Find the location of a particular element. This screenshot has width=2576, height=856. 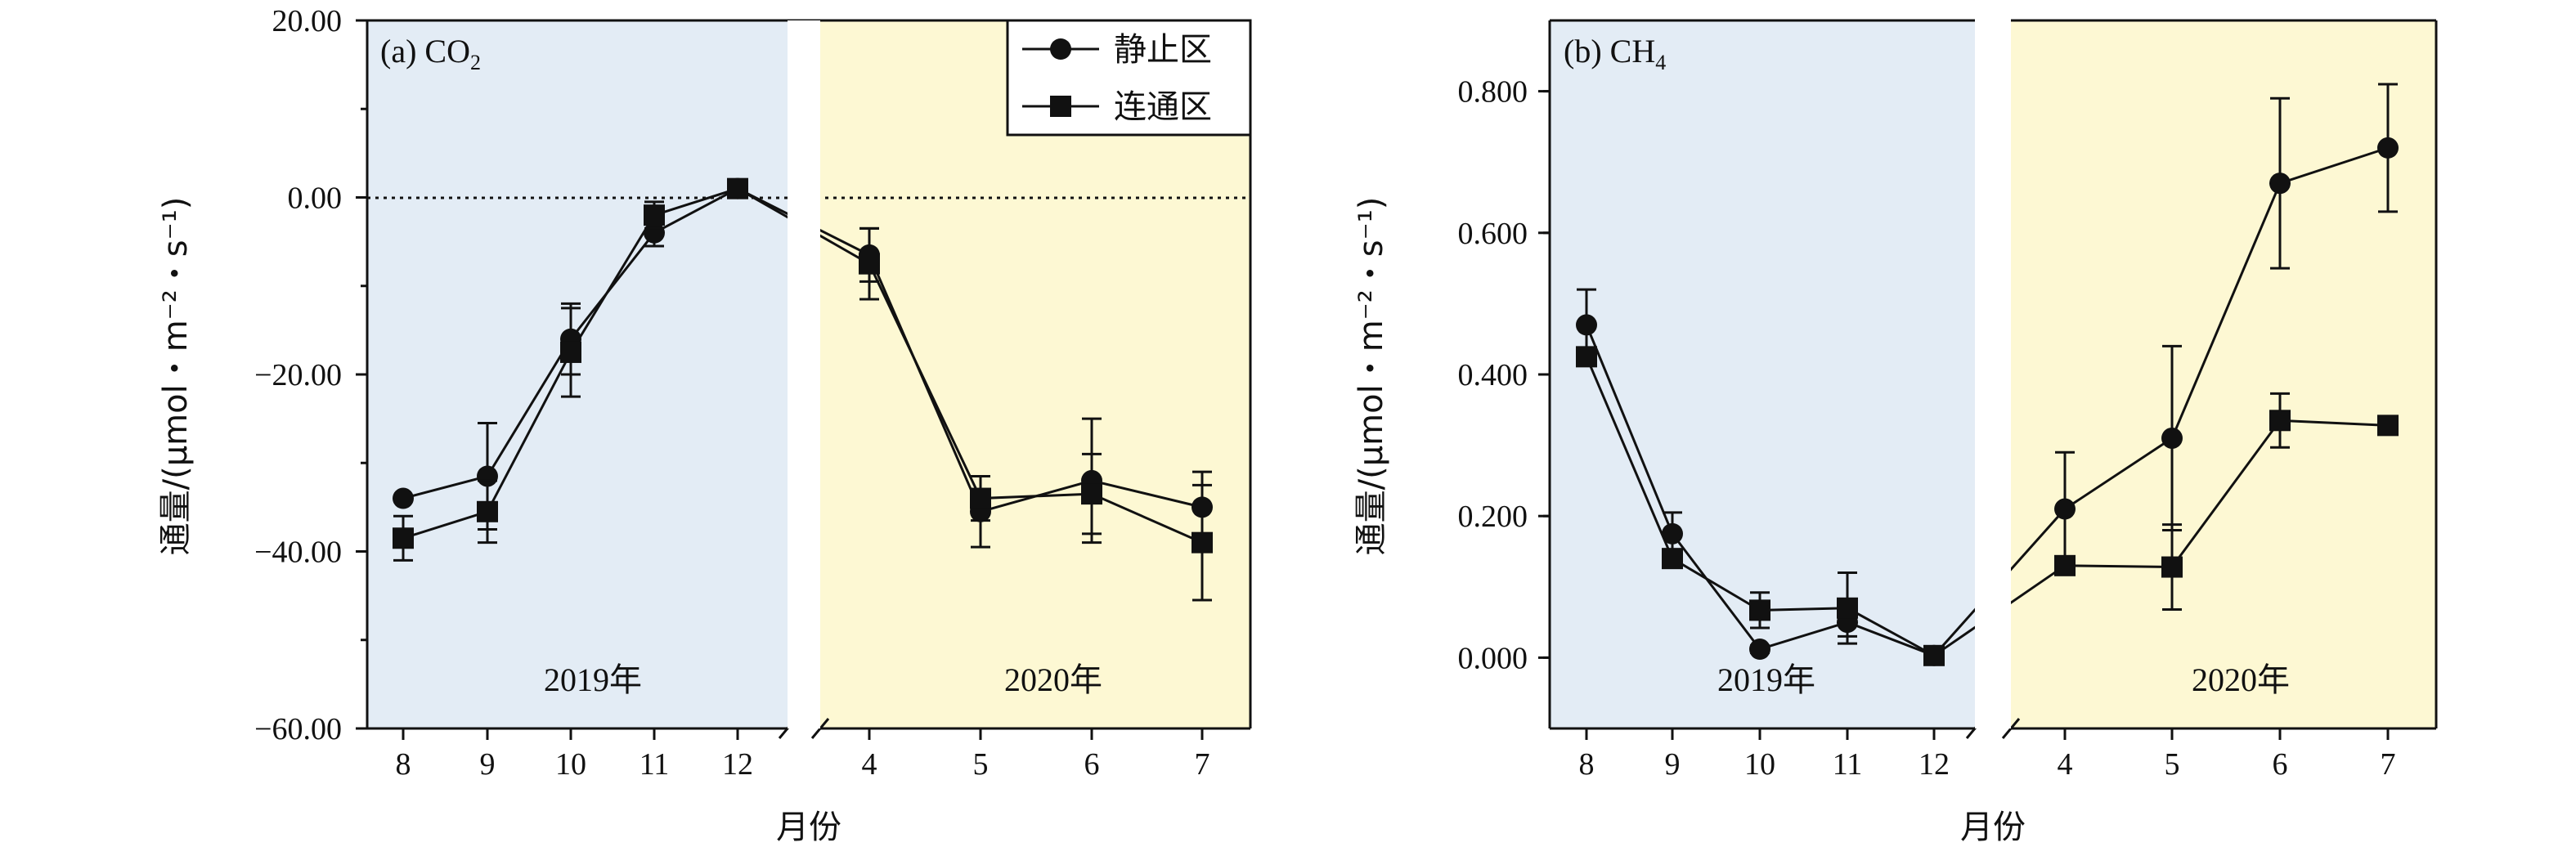

y-tick-label: 0.400 is located at coordinates (1493, 375).